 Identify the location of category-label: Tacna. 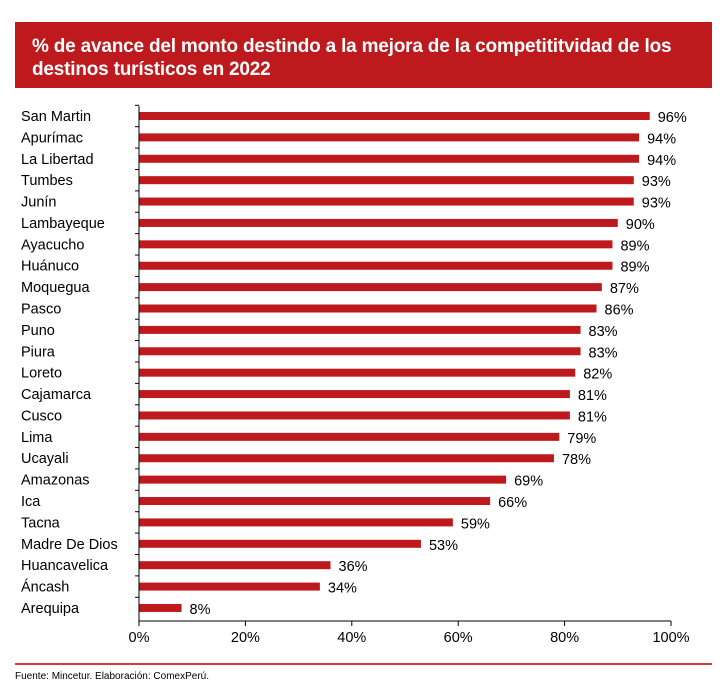
(41, 523).